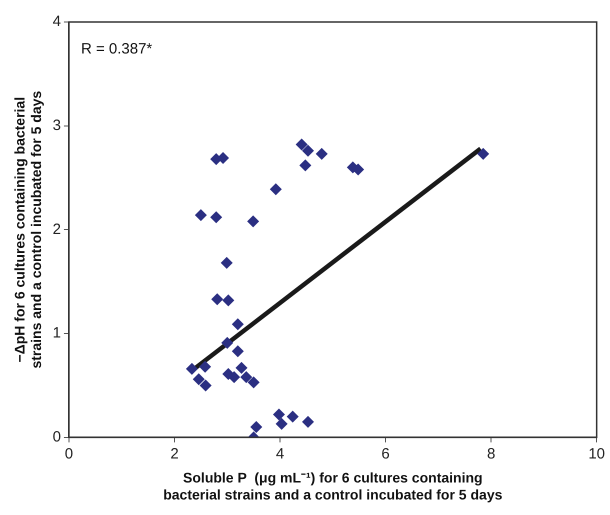 This screenshot has height=515, width=610. I want to click on x-tick-label: 10, so click(596, 454).